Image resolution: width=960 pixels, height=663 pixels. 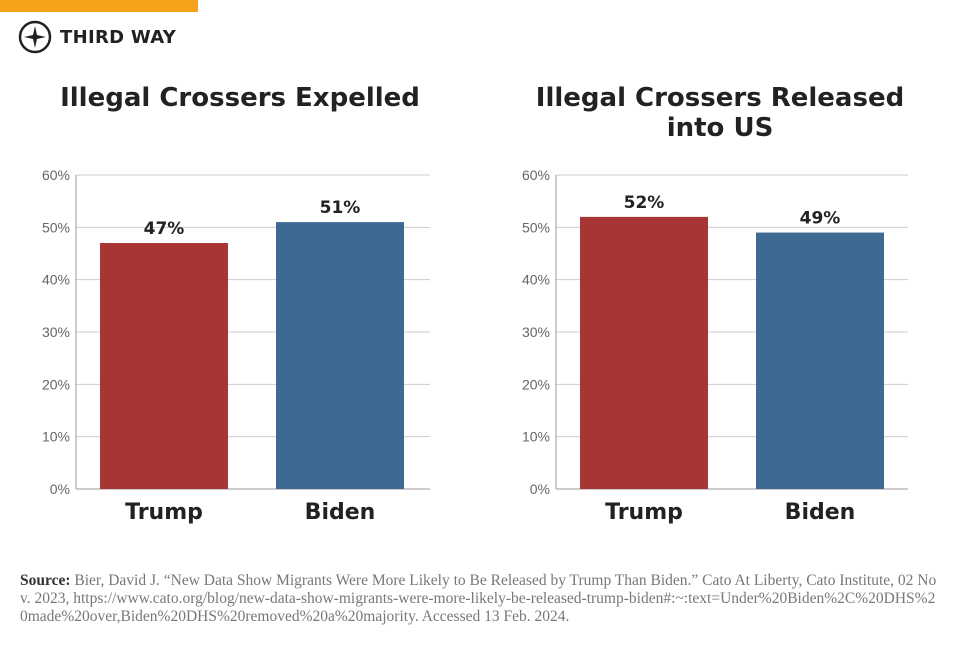 I want to click on source-label: Source:, so click(x=45, y=580).